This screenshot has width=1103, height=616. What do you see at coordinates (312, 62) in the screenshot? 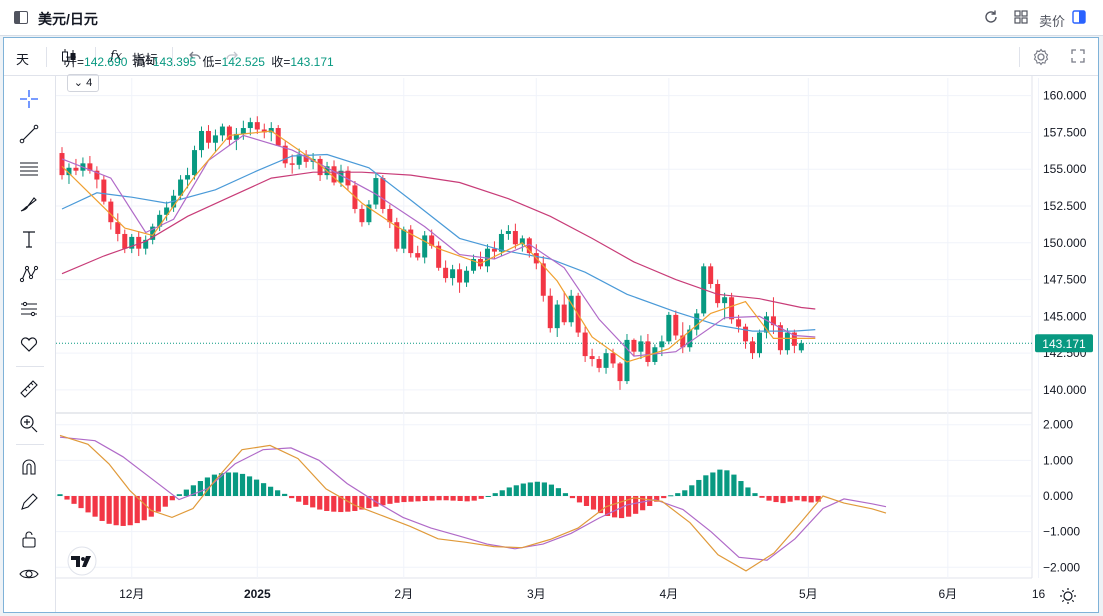
I see `close-value: 143.171` at bounding box center [312, 62].